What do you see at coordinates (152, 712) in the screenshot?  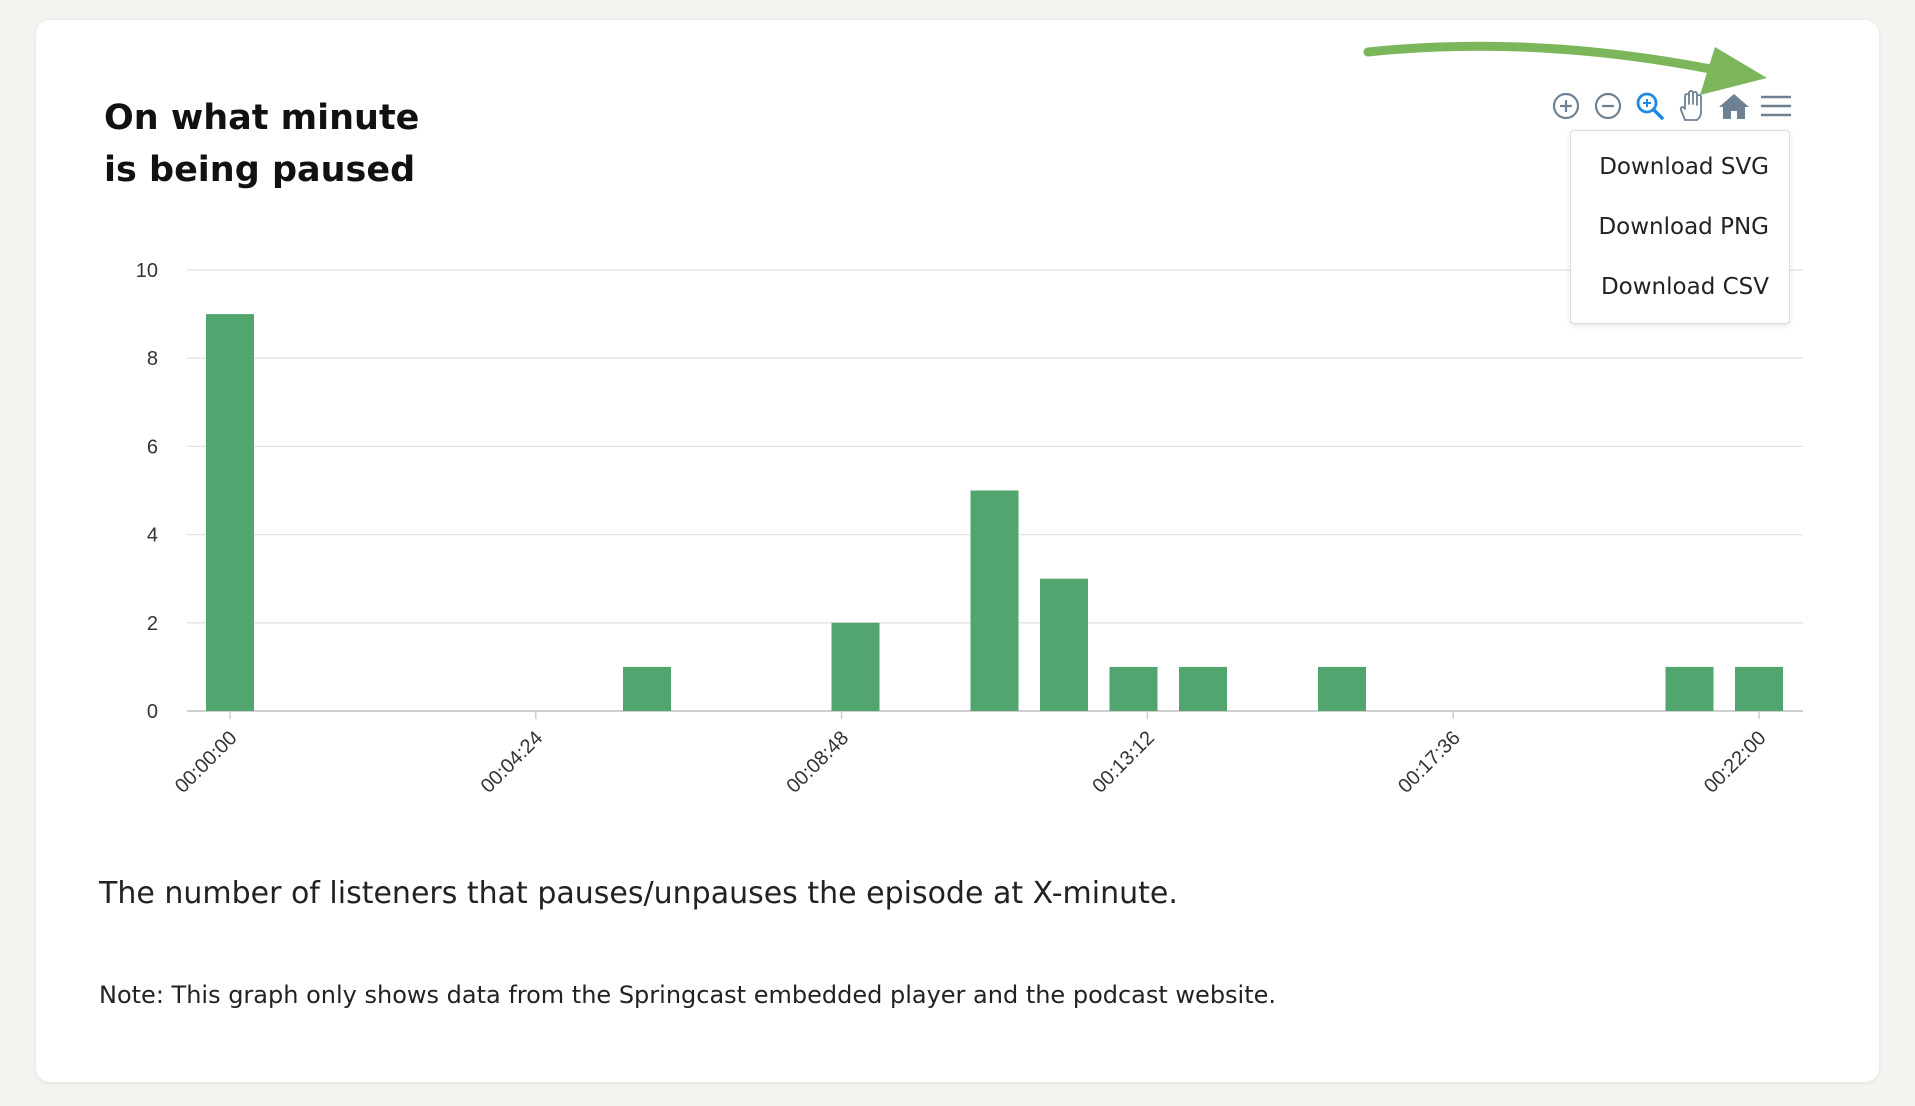 I see `y-tick-label: 0` at bounding box center [152, 712].